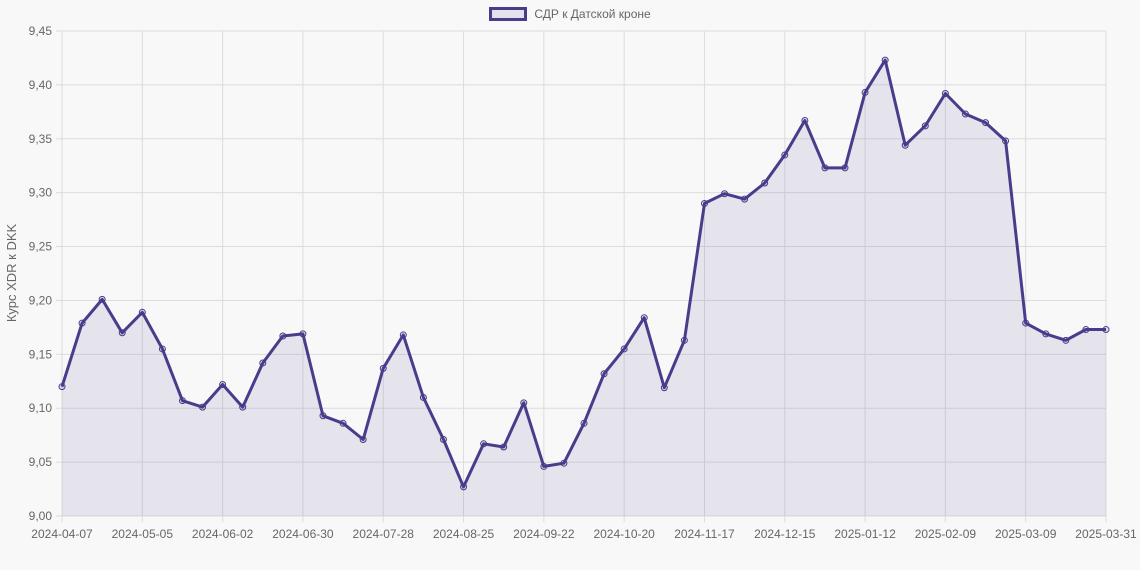 This screenshot has width=1140, height=570. Describe the element at coordinates (41, 139) in the screenshot. I see `y-tick-label: 9,35` at that location.